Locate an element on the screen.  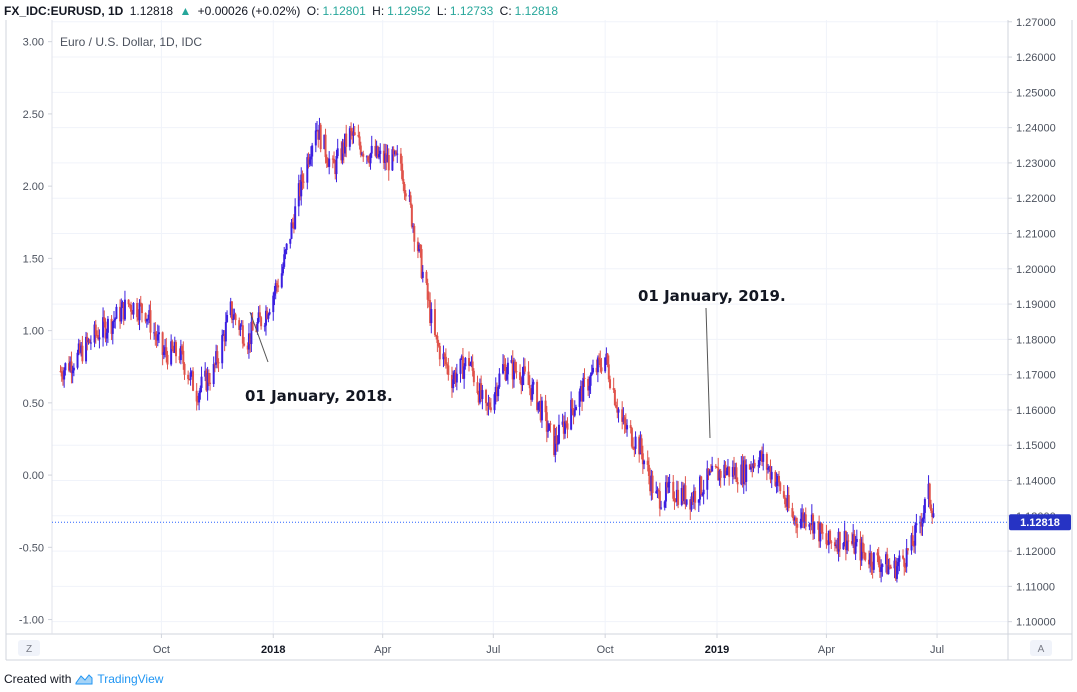
annotation-2019-label: 01 January, 2019. is located at coordinates (712, 296).